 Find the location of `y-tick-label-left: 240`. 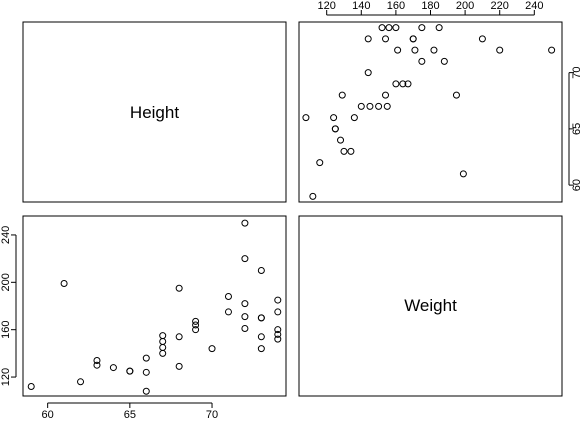

y-tick-label-left: 240 is located at coordinates (6, 235).